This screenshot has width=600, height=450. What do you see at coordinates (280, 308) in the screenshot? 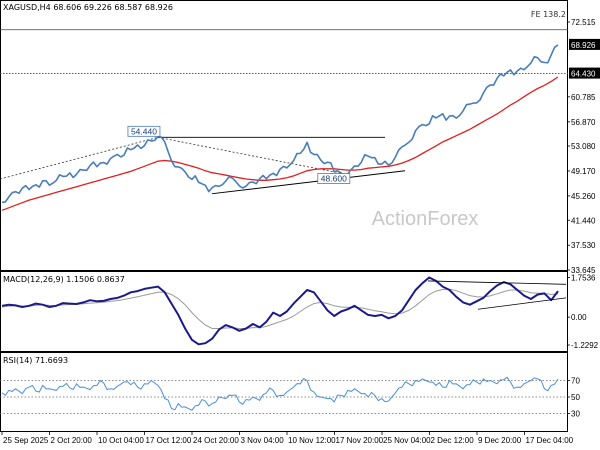
I see `macd-signal-line` at bounding box center [280, 308].